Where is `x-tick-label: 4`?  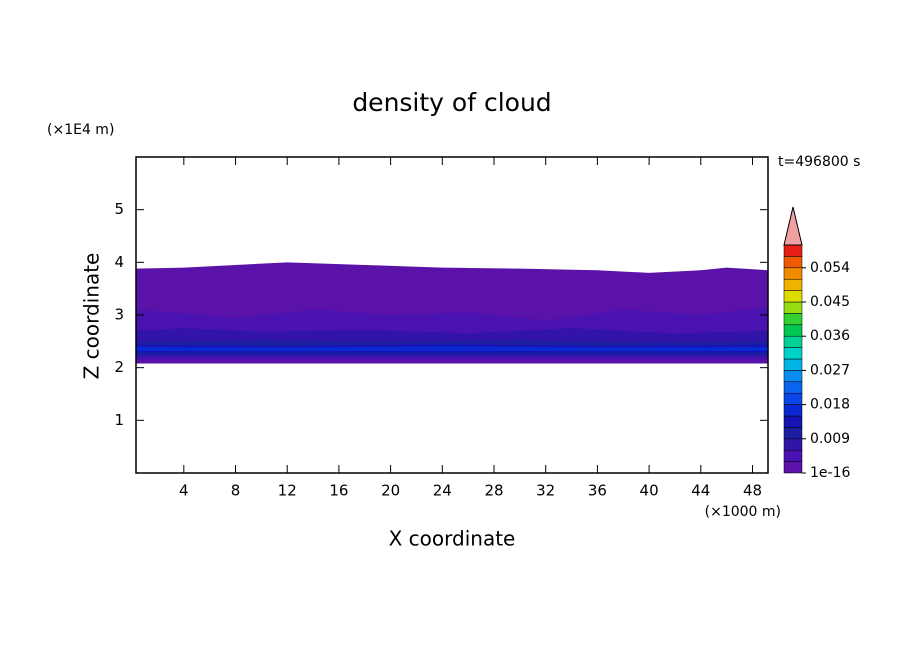 x-tick-label: 4 is located at coordinates (184, 491).